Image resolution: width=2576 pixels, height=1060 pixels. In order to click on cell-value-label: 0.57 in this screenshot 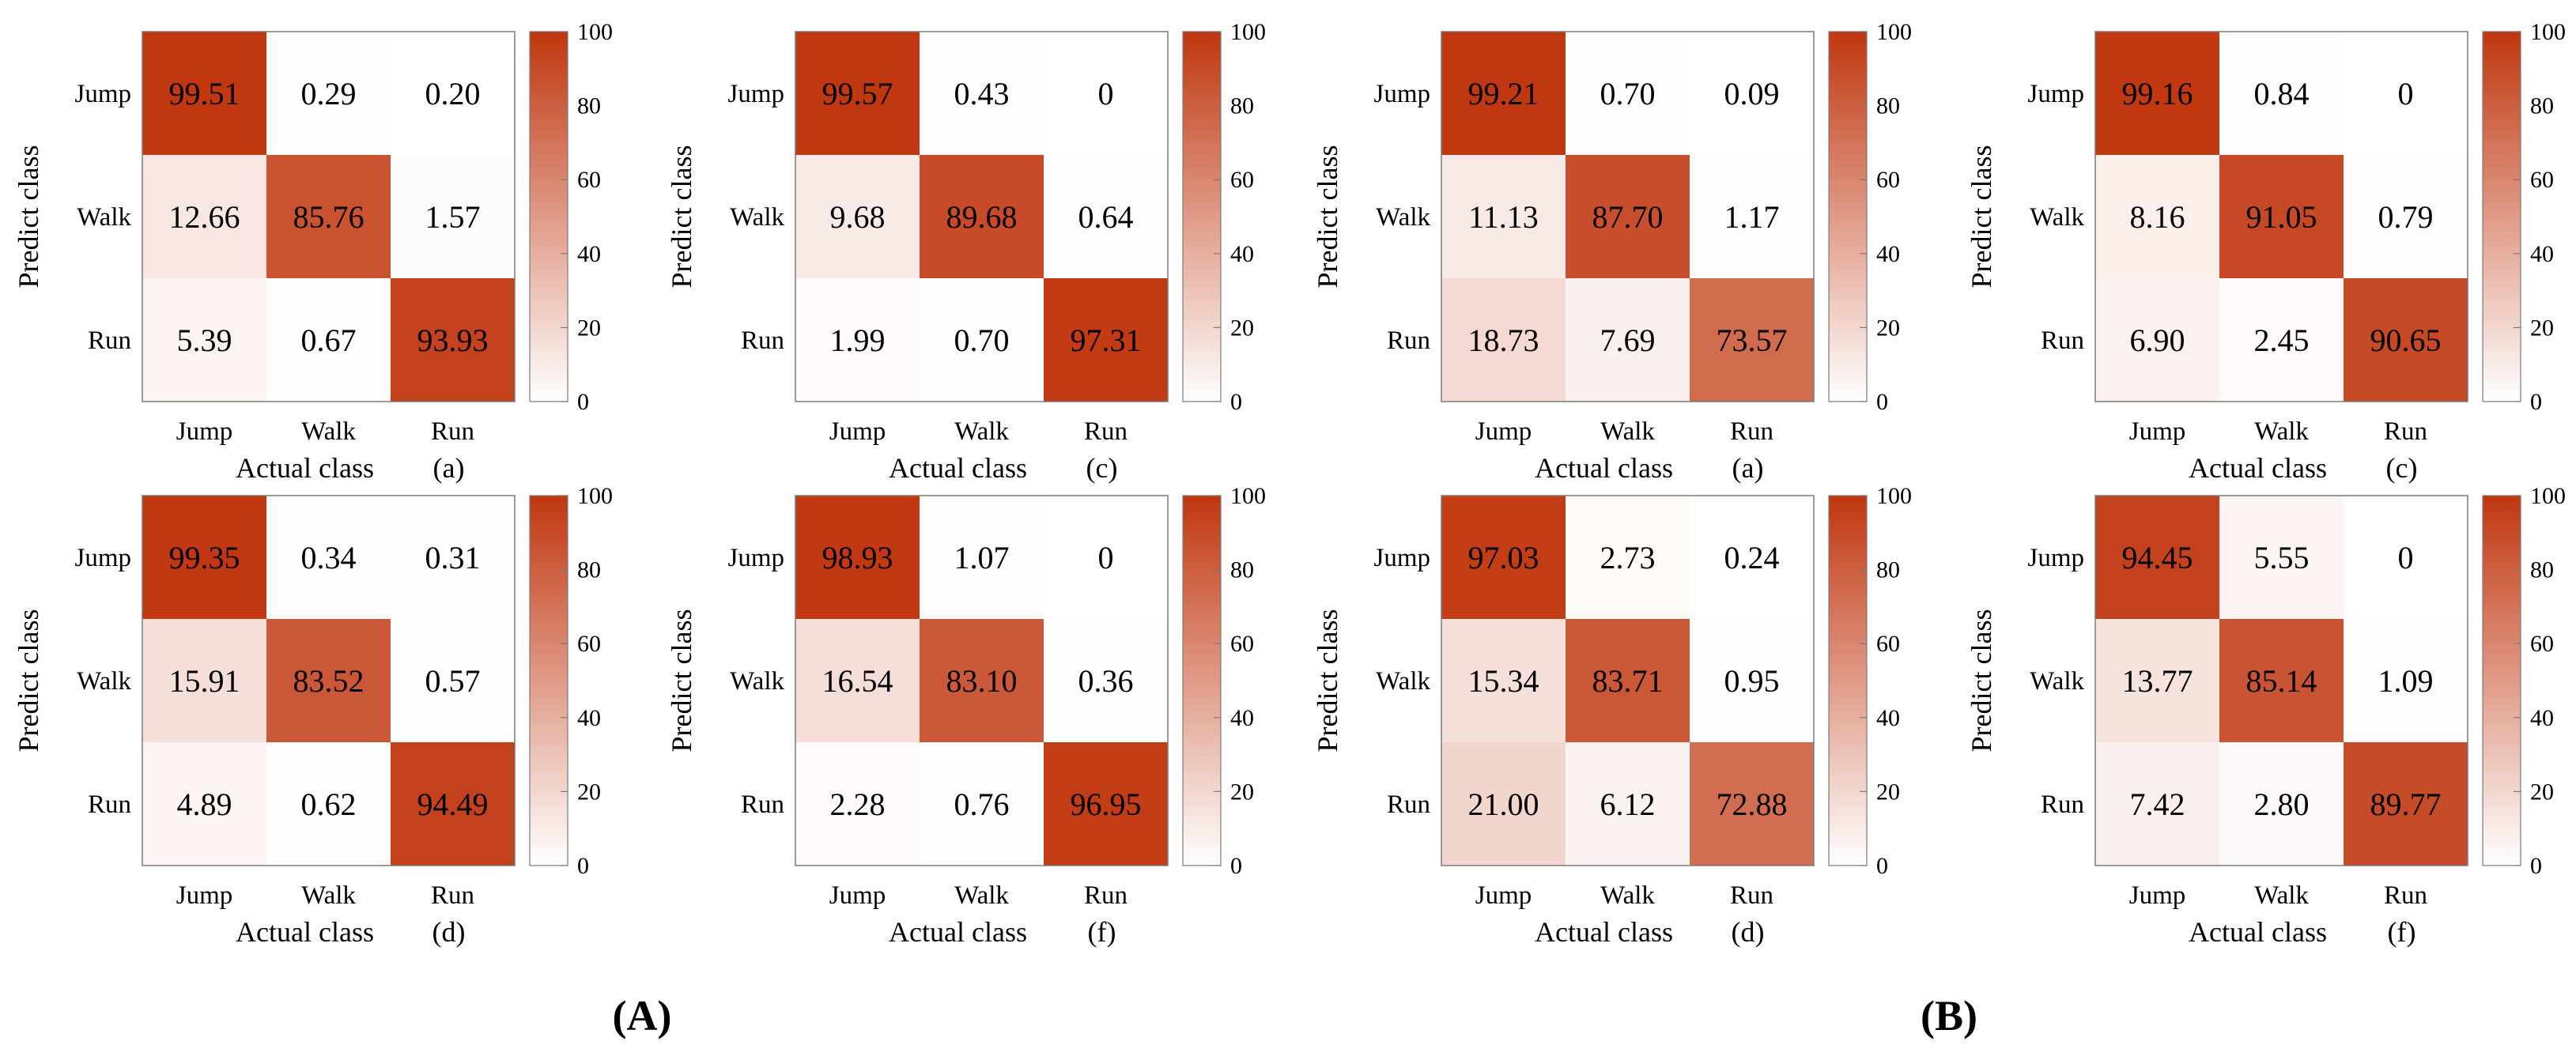, I will do `click(453, 681)`.